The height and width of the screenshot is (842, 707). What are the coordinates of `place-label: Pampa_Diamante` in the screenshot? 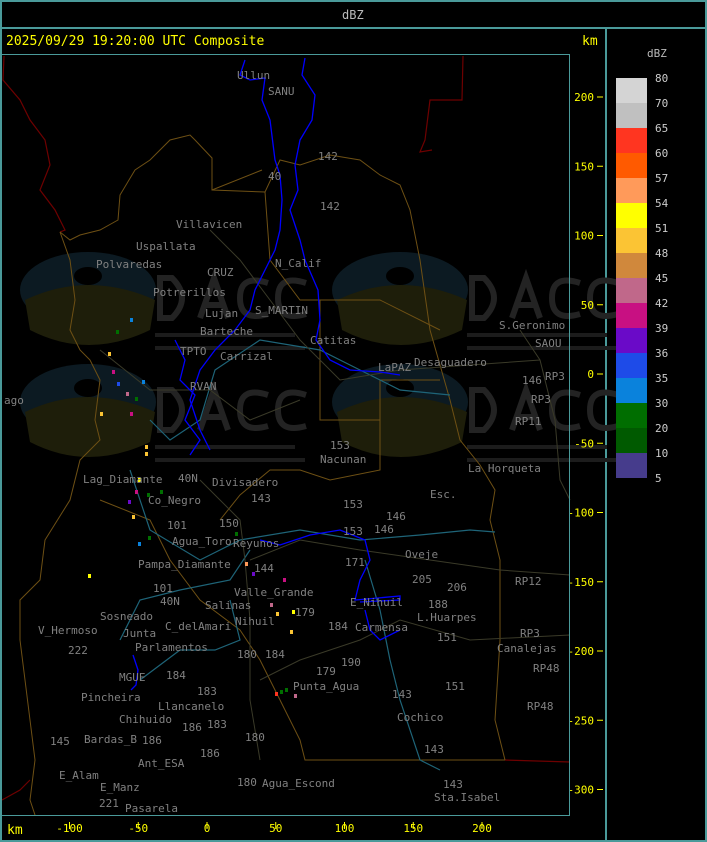 It's located at (184, 564).